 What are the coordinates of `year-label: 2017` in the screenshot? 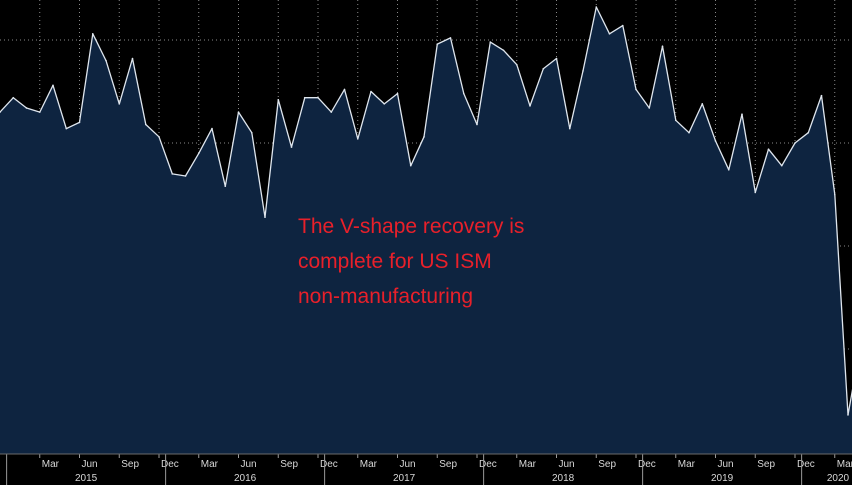 It's located at (404, 478).